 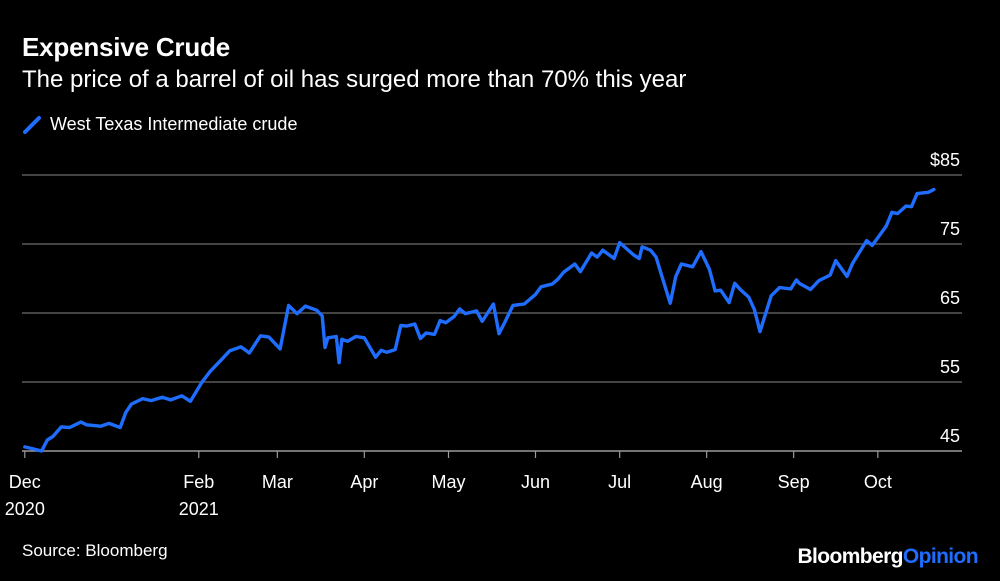 I want to click on x-tick-label: Dec, so click(x=25, y=482).